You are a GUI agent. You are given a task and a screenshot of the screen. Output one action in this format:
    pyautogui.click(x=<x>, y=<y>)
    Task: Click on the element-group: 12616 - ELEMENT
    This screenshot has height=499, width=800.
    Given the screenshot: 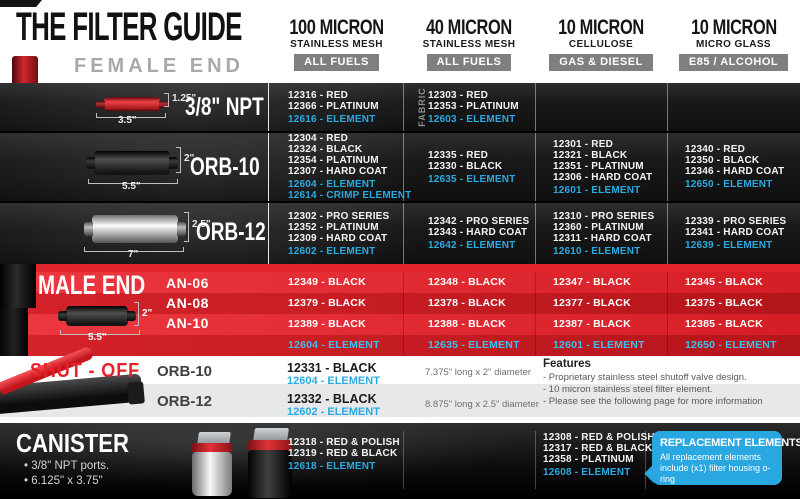 What is the action you would take?
    pyautogui.click(x=345, y=119)
    